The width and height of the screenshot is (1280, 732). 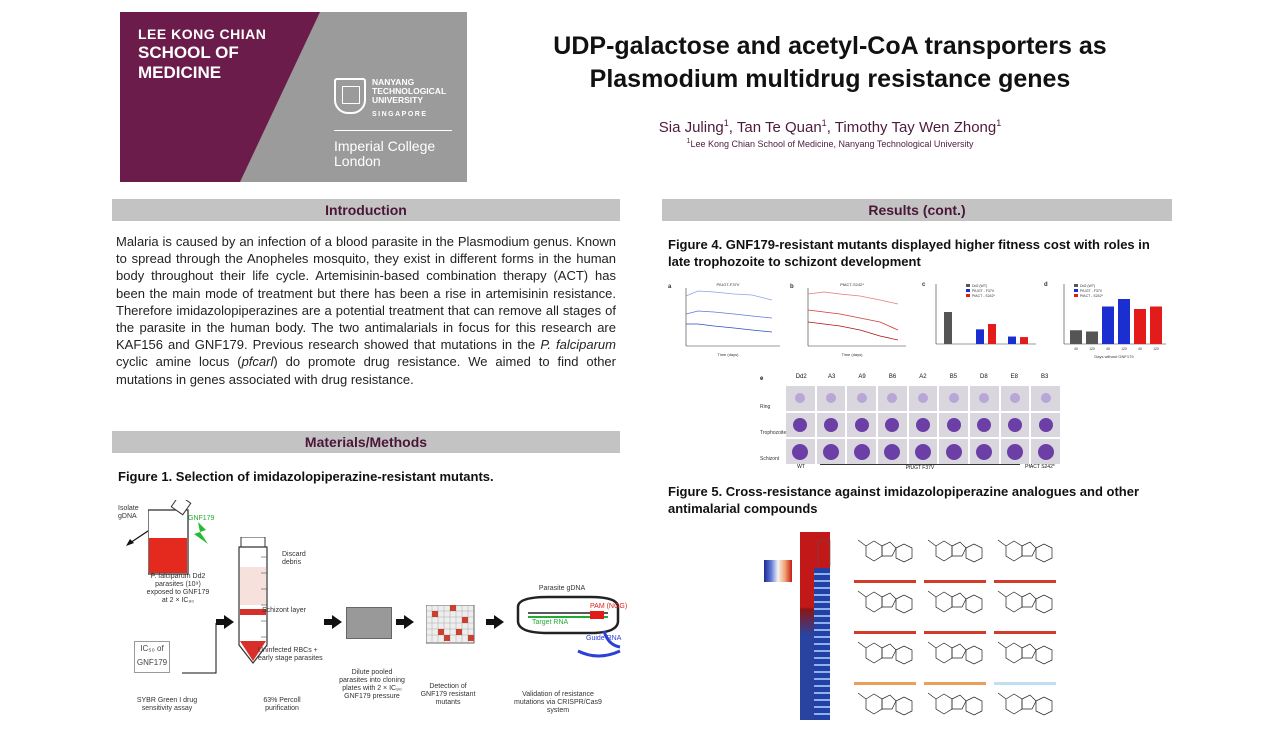 I want to click on cloning-plate-icon, so click(x=369, y=623).